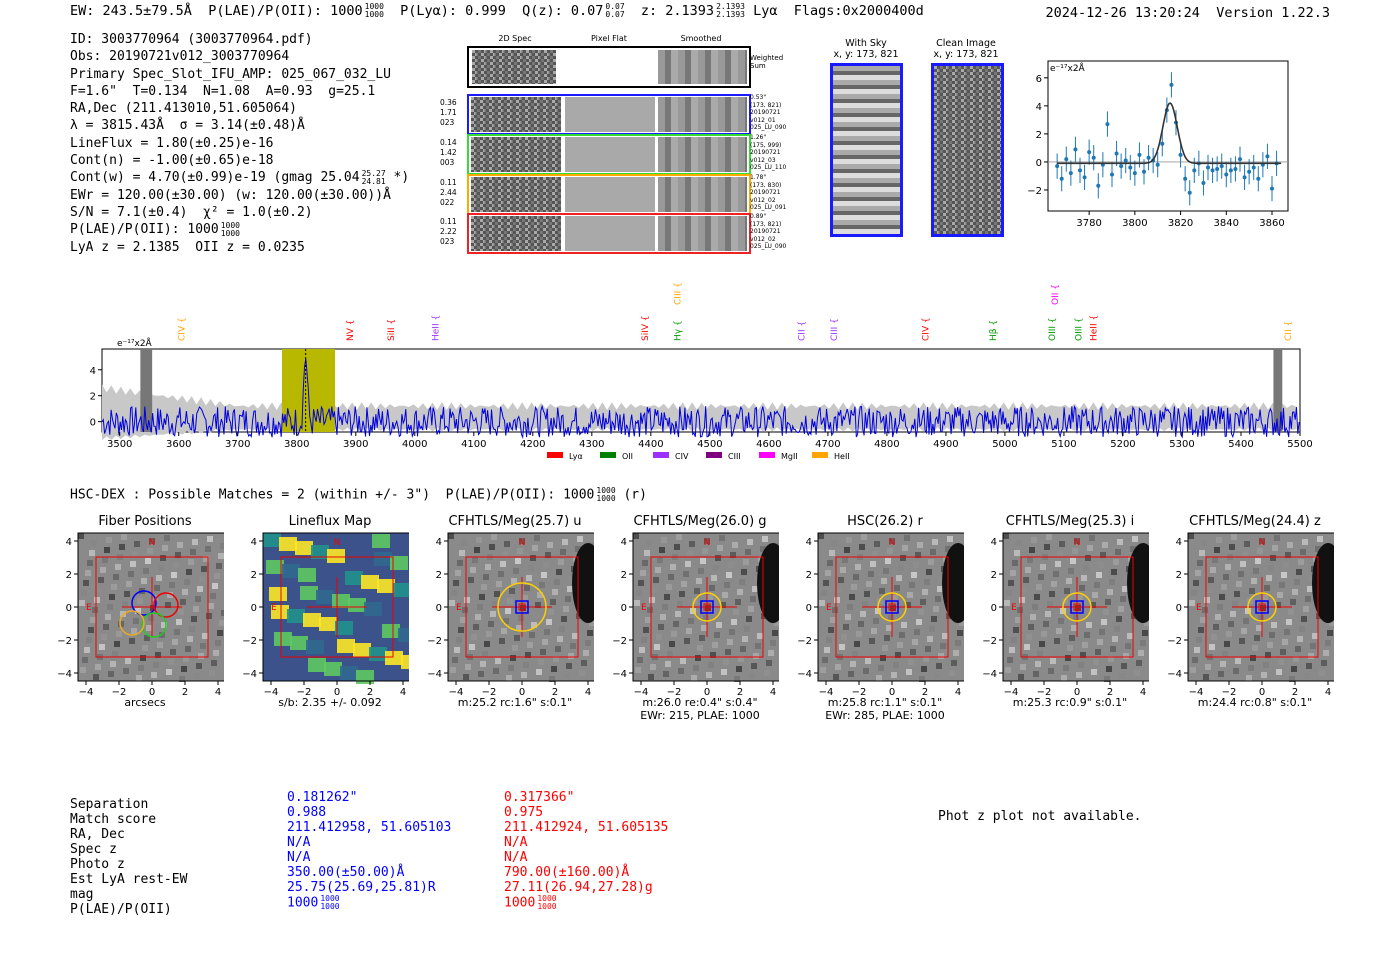 This screenshot has width=1400, height=953. I want to click on line-marker-label: CIII {, so click(678, 293).